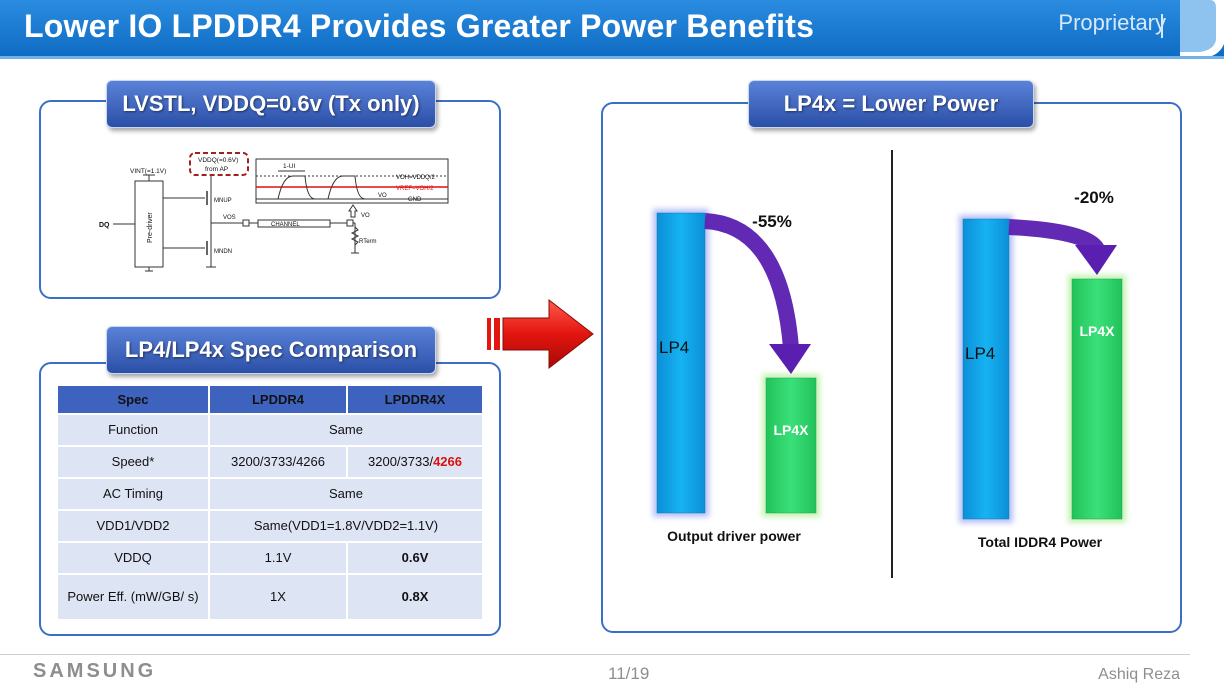 The image size is (1224, 690). I want to click on speed-lp4x-highlight: 4266, so click(447, 461).